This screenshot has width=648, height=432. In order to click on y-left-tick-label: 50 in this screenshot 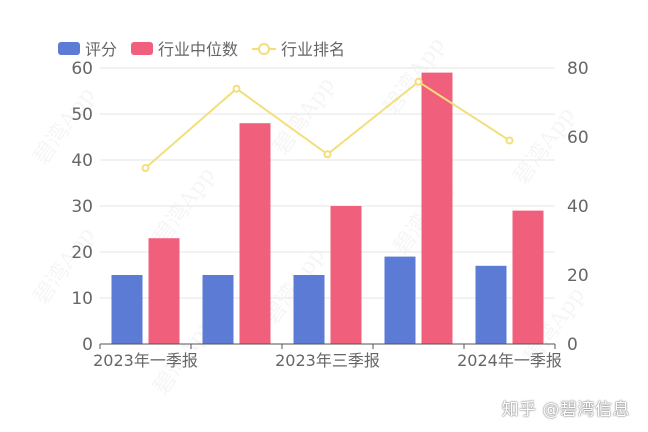, I will do `click(82, 115)`.